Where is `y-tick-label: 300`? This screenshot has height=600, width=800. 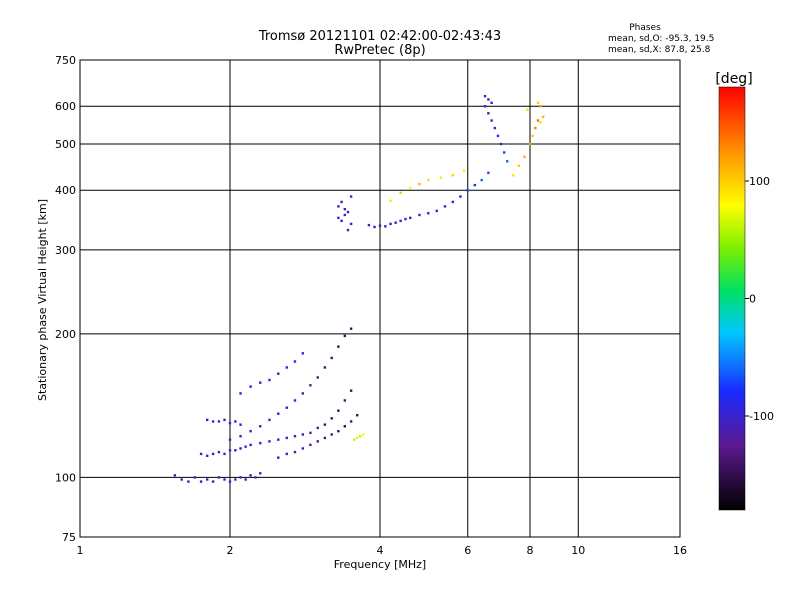 y-tick-label: 300 is located at coordinates (65, 250).